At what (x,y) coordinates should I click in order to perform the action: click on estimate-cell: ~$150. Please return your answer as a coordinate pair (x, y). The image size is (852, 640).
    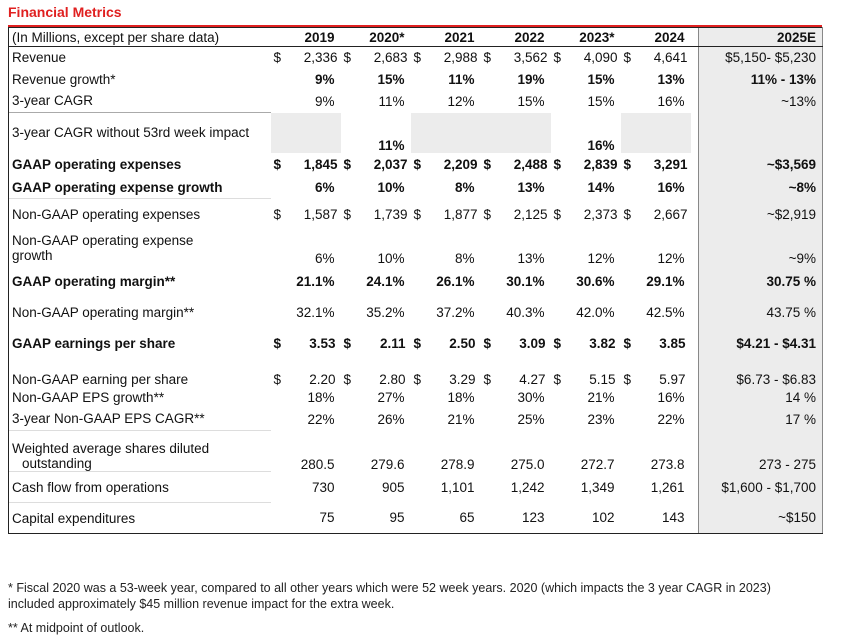
    Looking at the image, I should click on (760, 518).